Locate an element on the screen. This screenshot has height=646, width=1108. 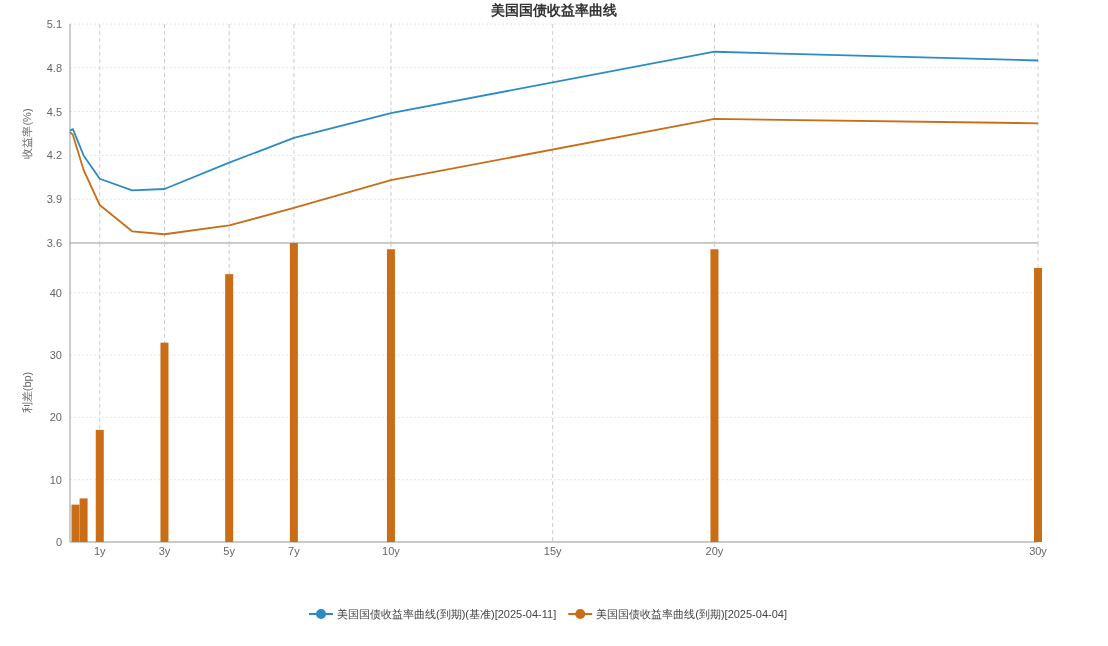
x-tick-label: 3y is located at coordinates (164, 551).